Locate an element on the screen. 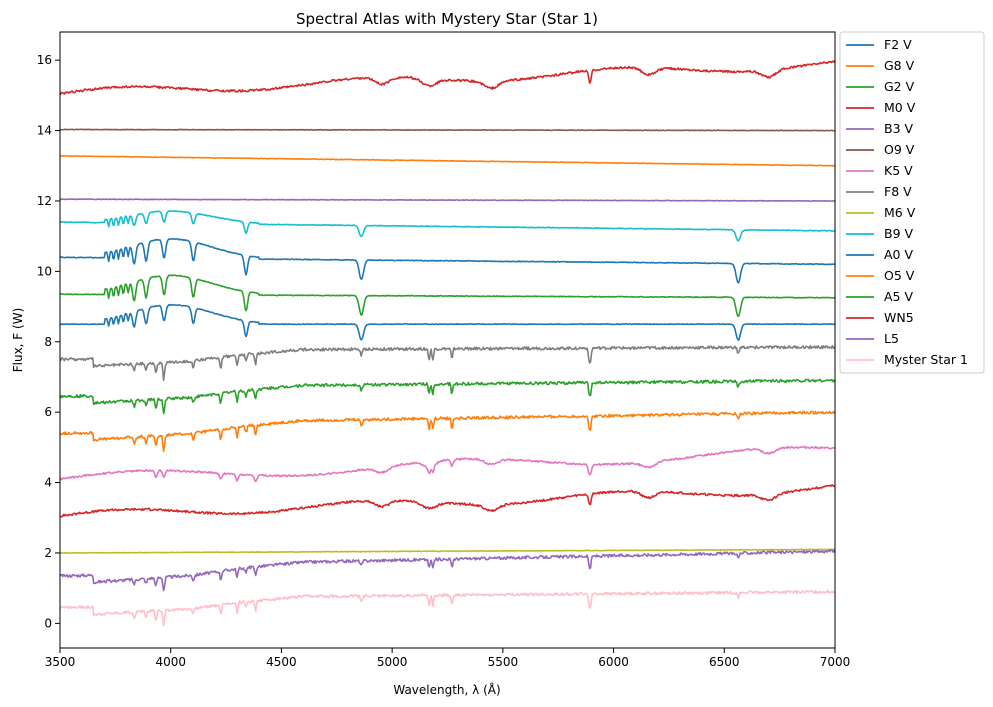 This screenshot has height=707, width=993. x-tick-label: 3500 is located at coordinates (60, 662).